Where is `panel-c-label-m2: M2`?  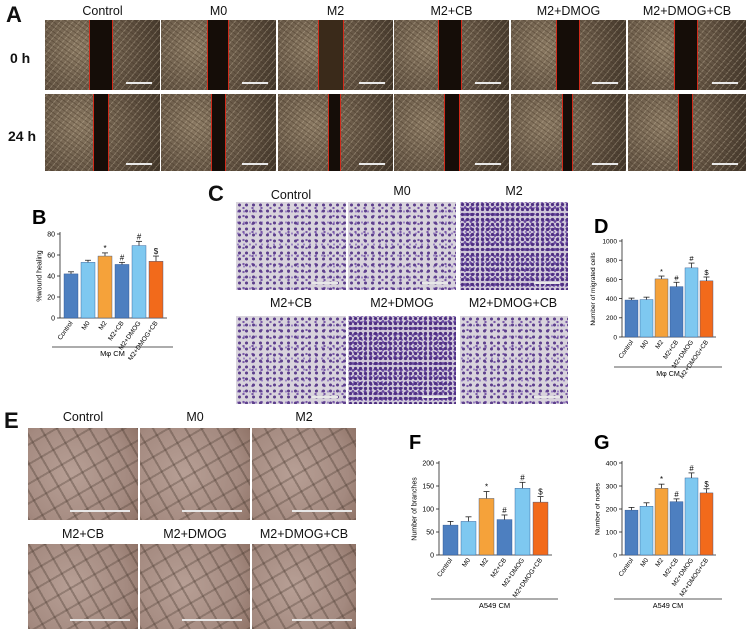 panel-c-label-m2: M2 is located at coordinates (514, 191).